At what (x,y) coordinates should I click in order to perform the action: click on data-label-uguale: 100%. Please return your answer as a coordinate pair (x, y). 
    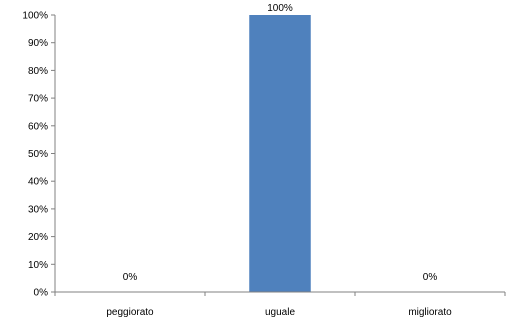
    Looking at the image, I should click on (280, 8).